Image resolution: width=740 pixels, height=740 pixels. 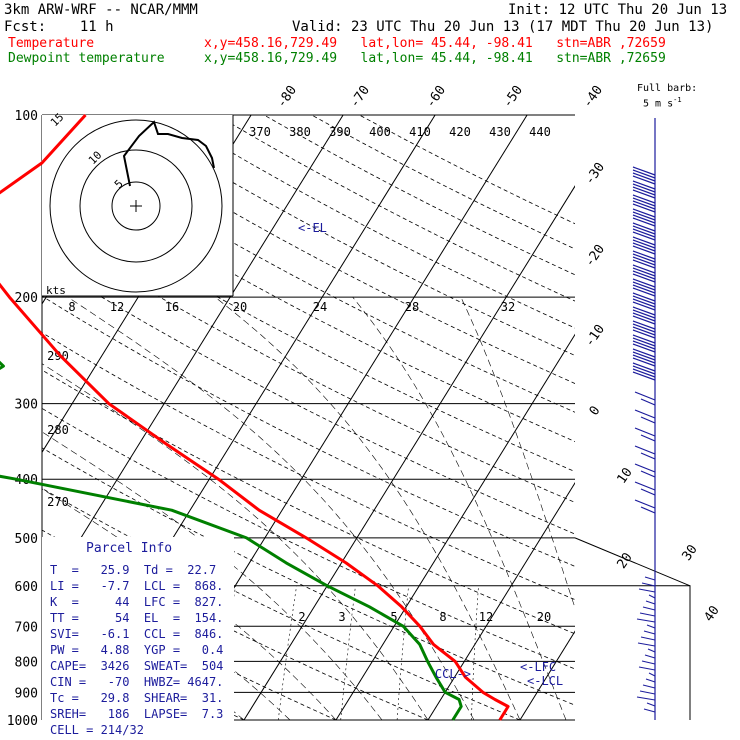 I want to click on mixing-ratio-label: 20, so click(x=544, y=617).